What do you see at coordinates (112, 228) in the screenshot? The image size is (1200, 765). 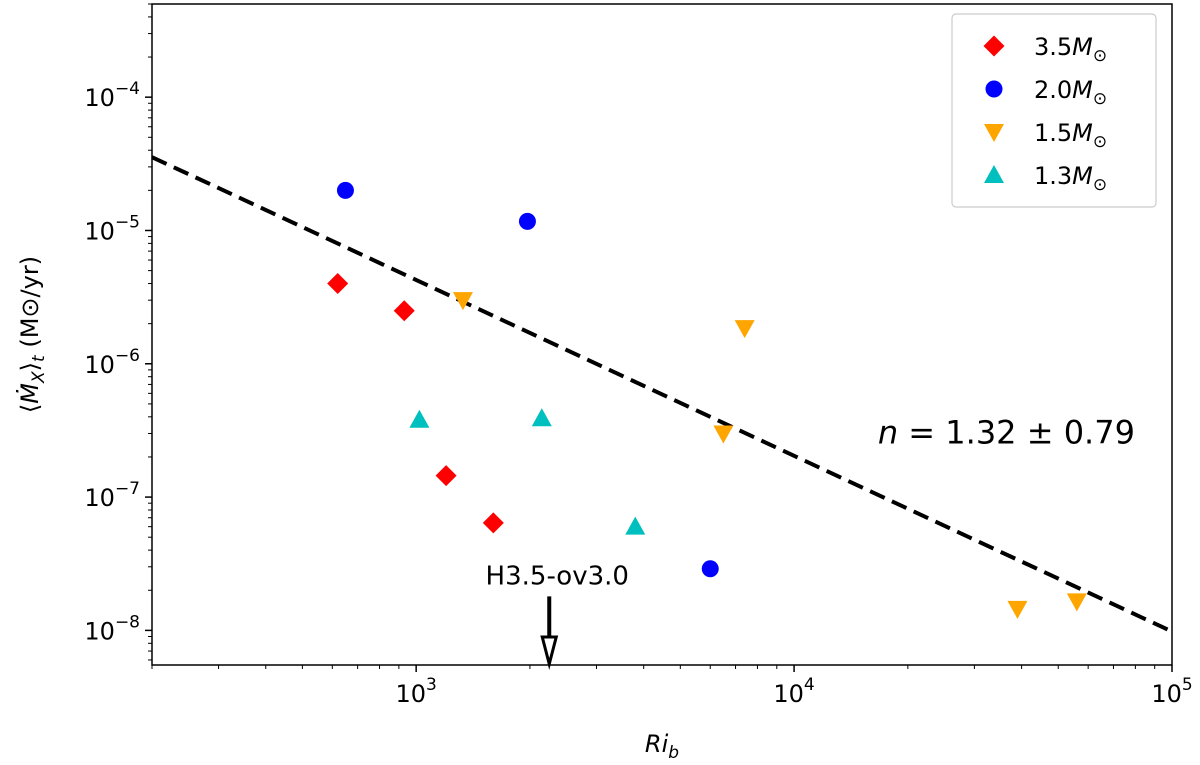 I see `y-tick-label: 10⁻⁵` at bounding box center [112, 228].